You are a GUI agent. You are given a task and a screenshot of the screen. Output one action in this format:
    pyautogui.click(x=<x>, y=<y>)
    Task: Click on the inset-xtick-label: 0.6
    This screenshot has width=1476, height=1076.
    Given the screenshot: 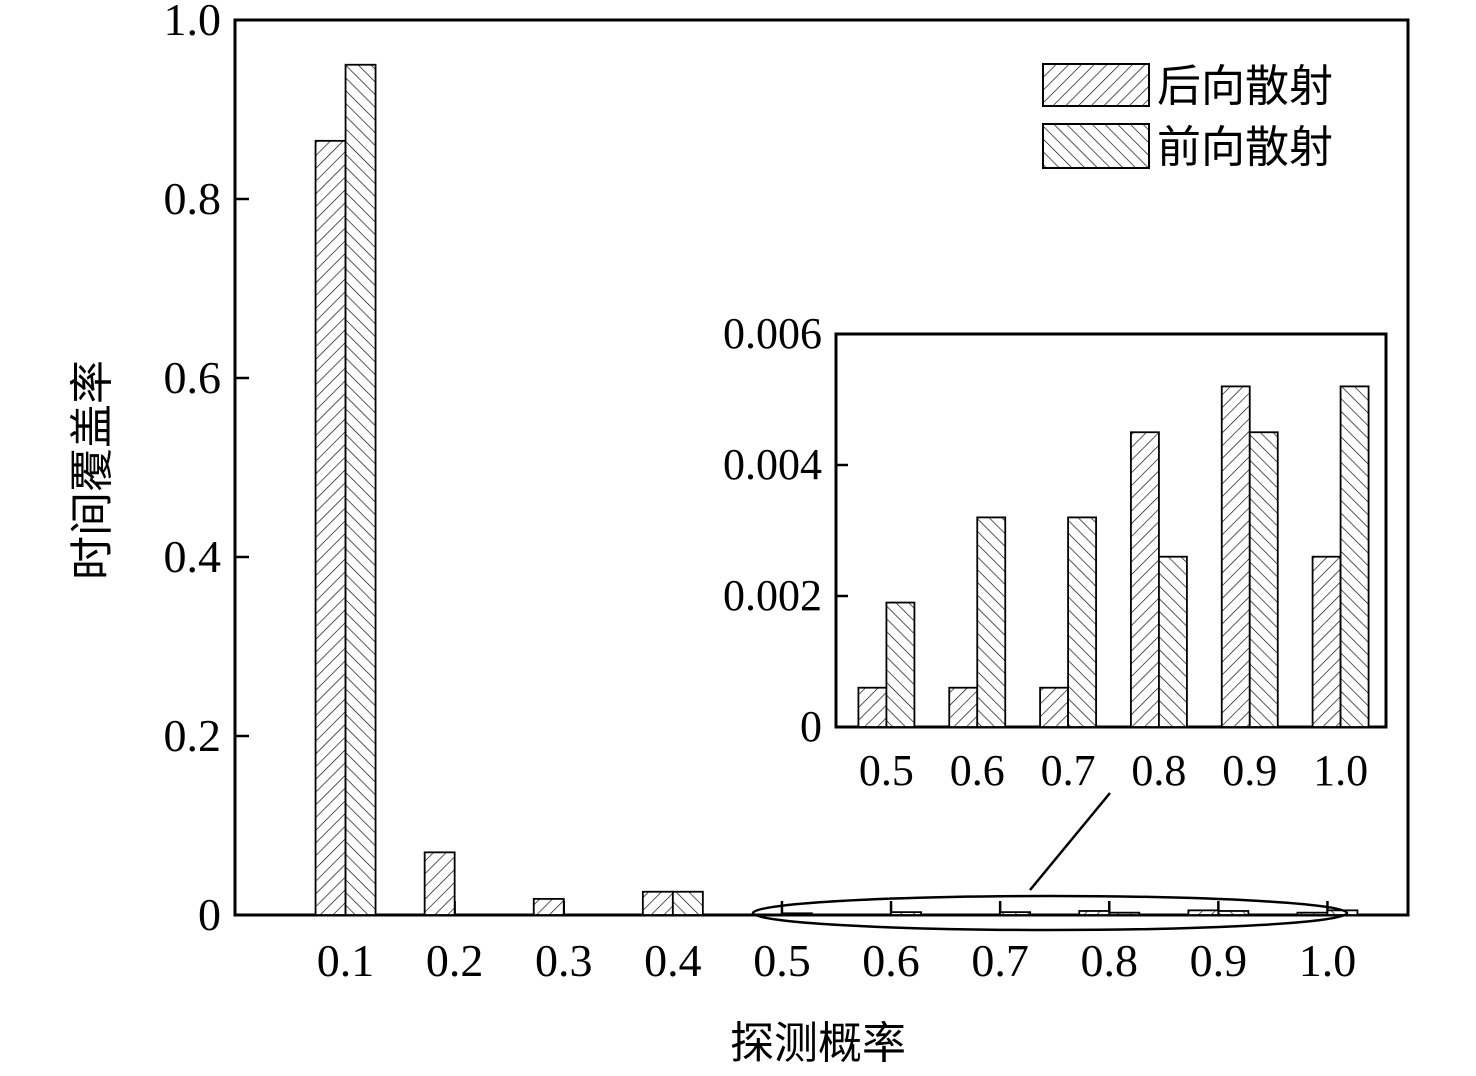 What is the action you would take?
    pyautogui.click(x=977, y=770)
    